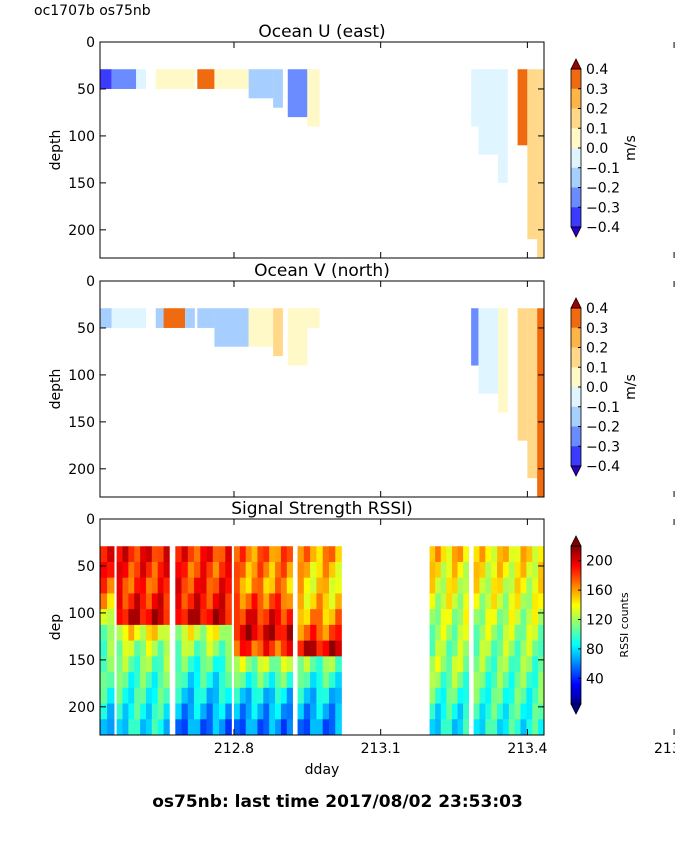 The height and width of the screenshot is (855, 675). I want to click on colorbar-tick-label: 0.0, so click(597, 149).